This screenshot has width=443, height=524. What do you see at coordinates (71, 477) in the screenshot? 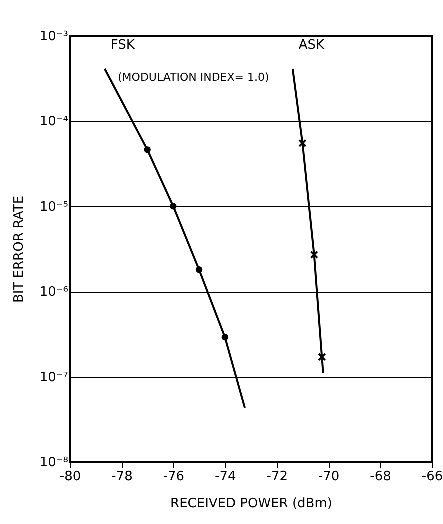
I see `x-tick-label: -80` at bounding box center [71, 477].